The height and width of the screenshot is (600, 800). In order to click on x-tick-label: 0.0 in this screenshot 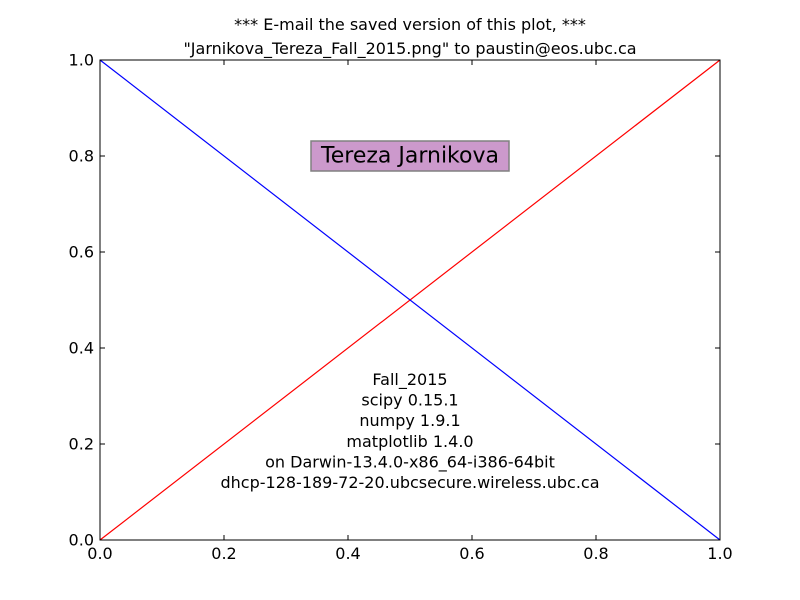, I will do `click(99, 553)`.